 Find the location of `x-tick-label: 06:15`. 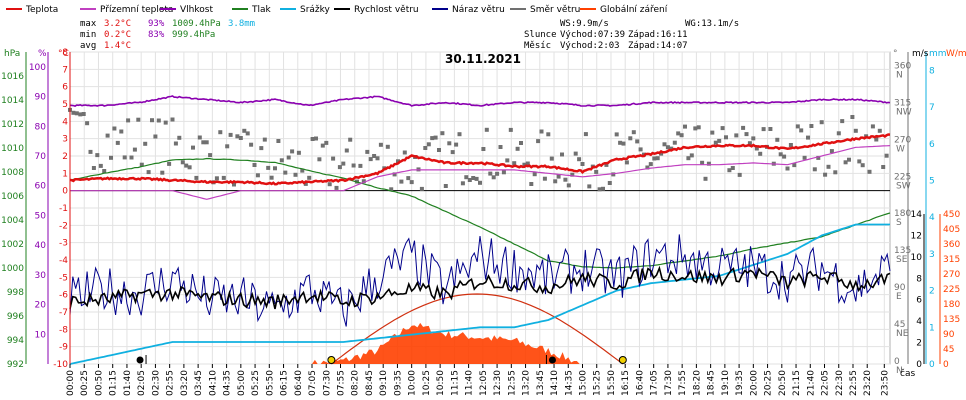

x-tick-label: 06:15 is located at coordinates (285, 383).